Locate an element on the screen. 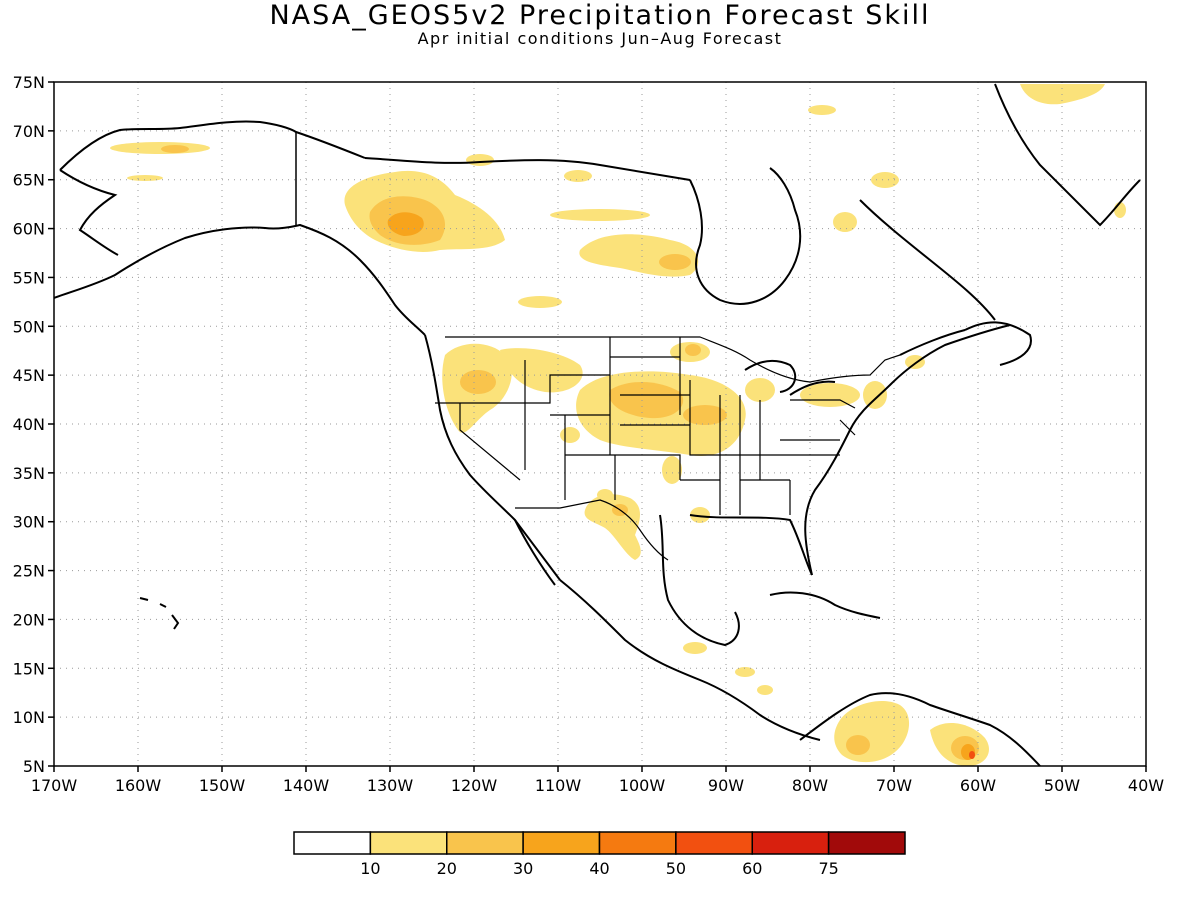 The height and width of the screenshot is (900, 1200). greenland-coast is located at coordinates (1067, 155).